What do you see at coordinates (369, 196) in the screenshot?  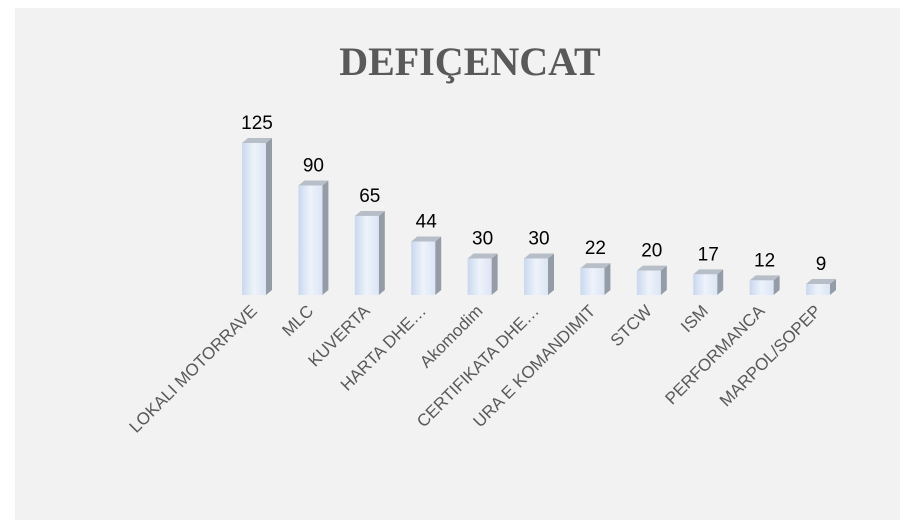 I see `value-label: 65` at bounding box center [369, 196].